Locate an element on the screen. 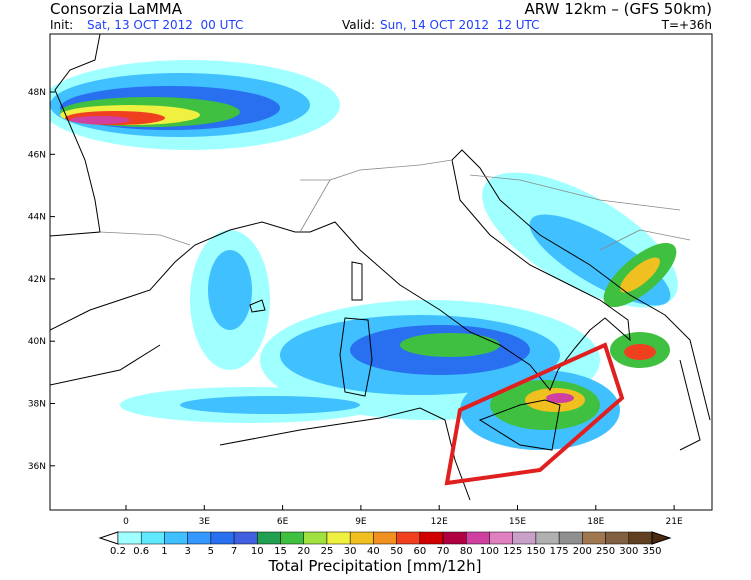  lead-time: T=+36h is located at coordinates (686, 25).